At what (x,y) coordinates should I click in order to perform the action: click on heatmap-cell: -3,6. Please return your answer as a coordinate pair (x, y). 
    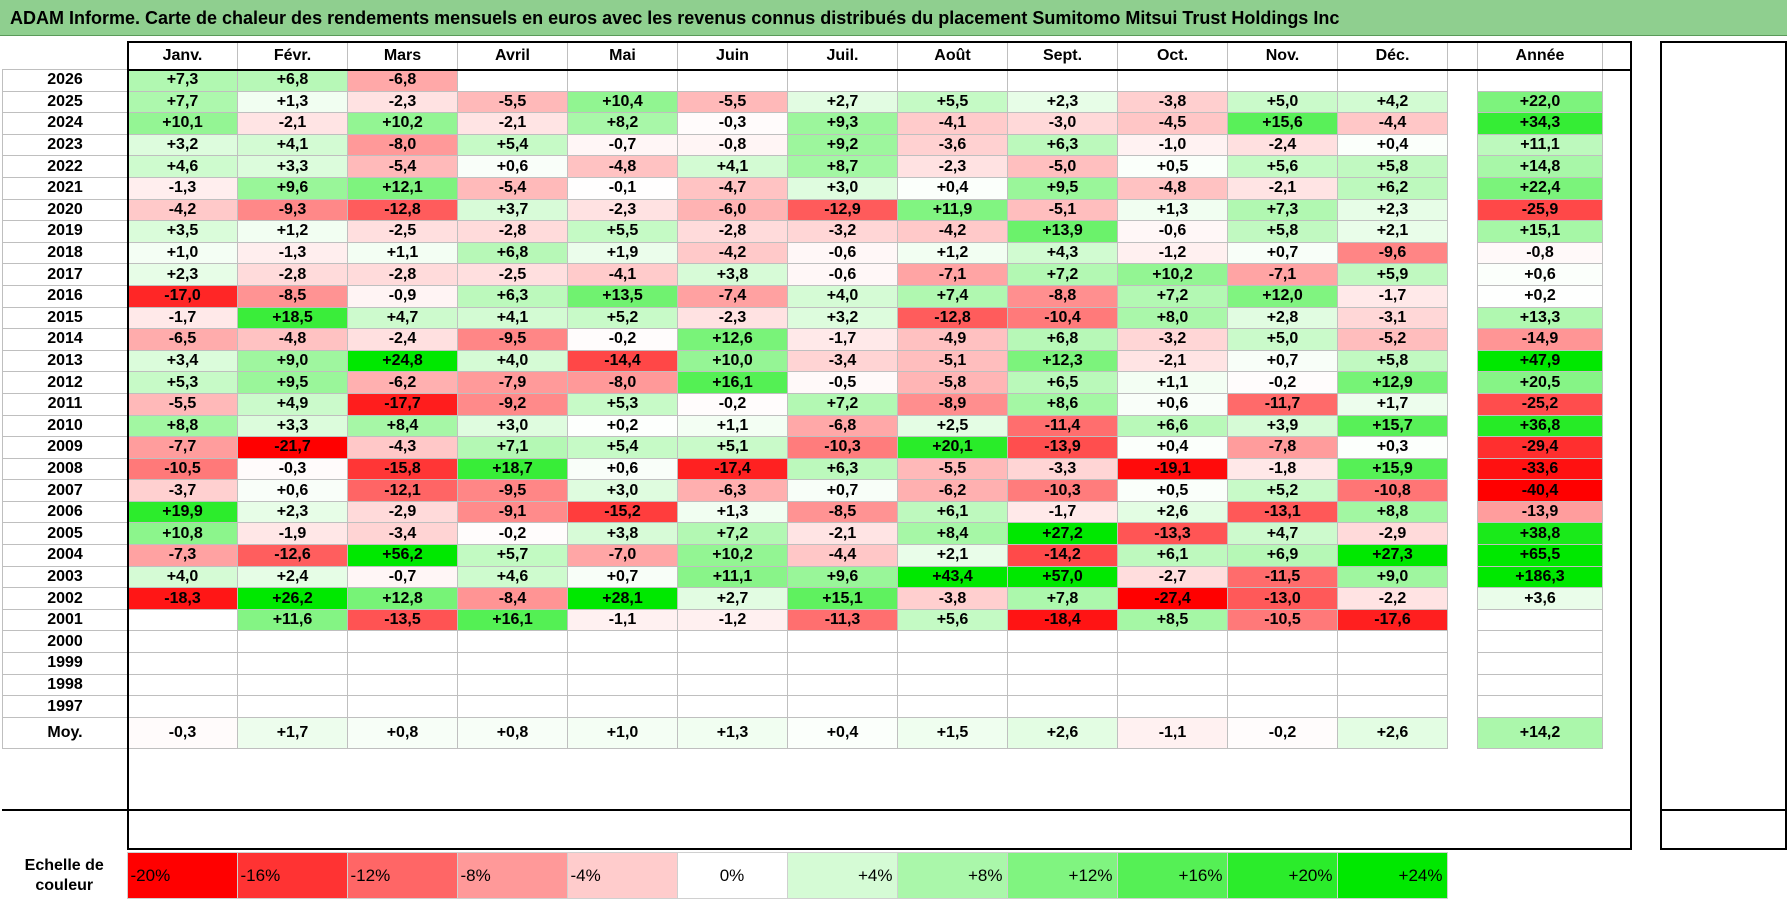
    Looking at the image, I should click on (952, 145).